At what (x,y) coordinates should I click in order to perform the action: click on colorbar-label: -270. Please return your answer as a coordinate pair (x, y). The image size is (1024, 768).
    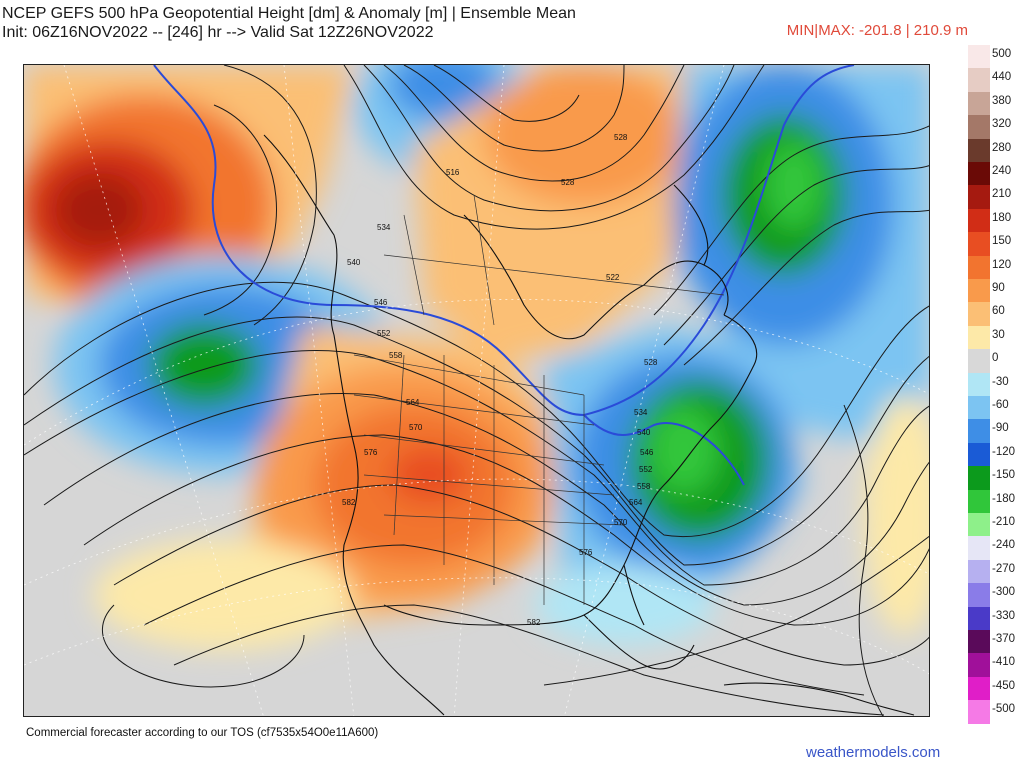
    Looking at the image, I should click on (1004, 568).